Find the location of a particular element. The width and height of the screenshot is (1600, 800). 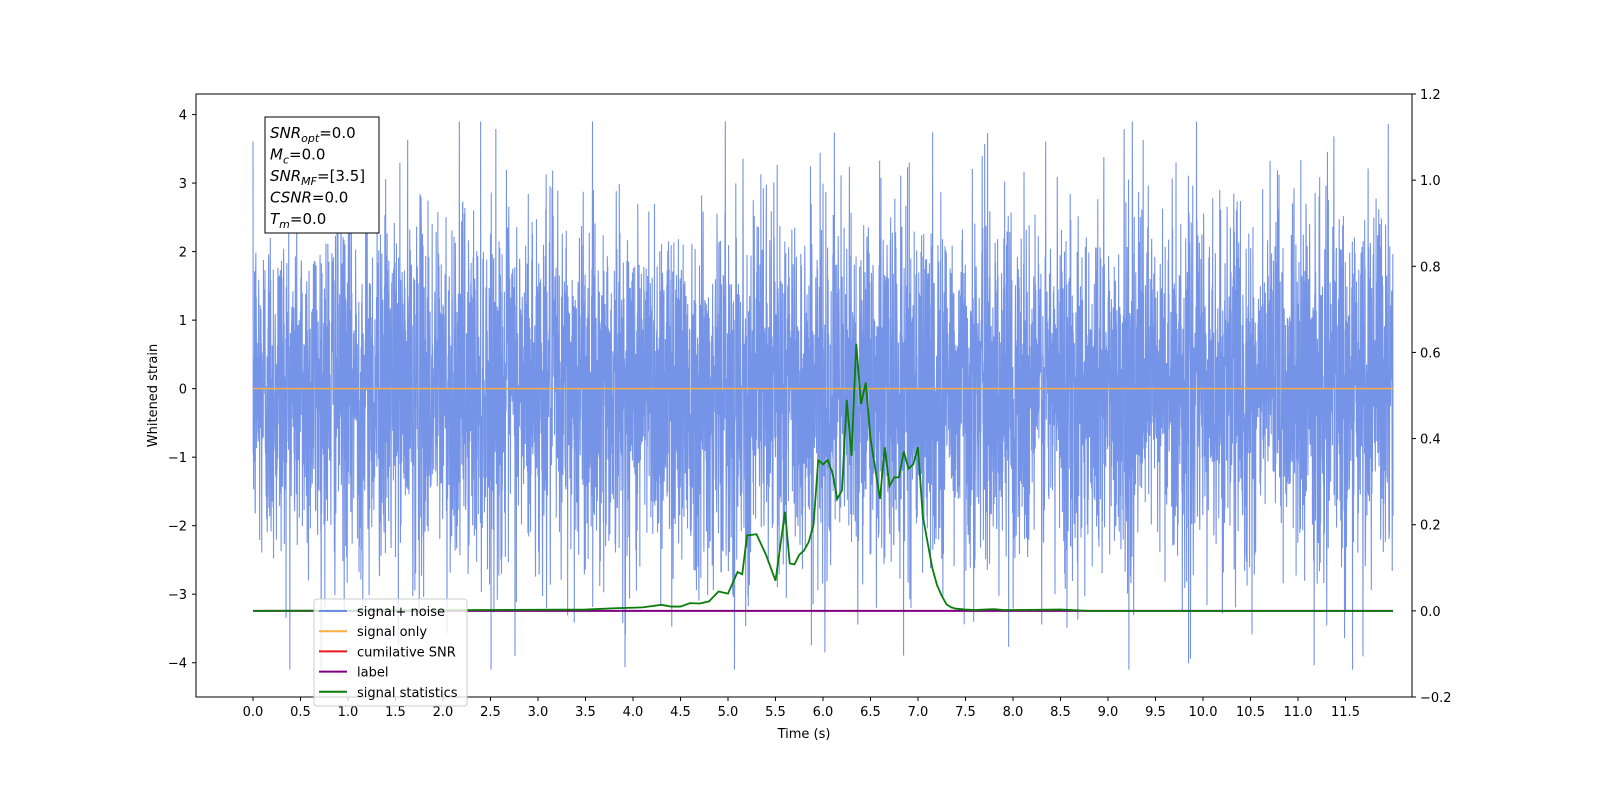

y2-tick-label: 0.4 is located at coordinates (1430, 440).